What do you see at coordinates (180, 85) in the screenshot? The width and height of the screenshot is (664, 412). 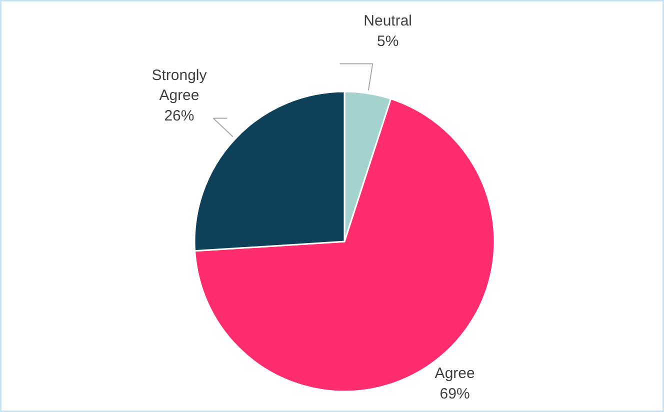 I see `slice-label: Strongly Agree` at bounding box center [180, 85].